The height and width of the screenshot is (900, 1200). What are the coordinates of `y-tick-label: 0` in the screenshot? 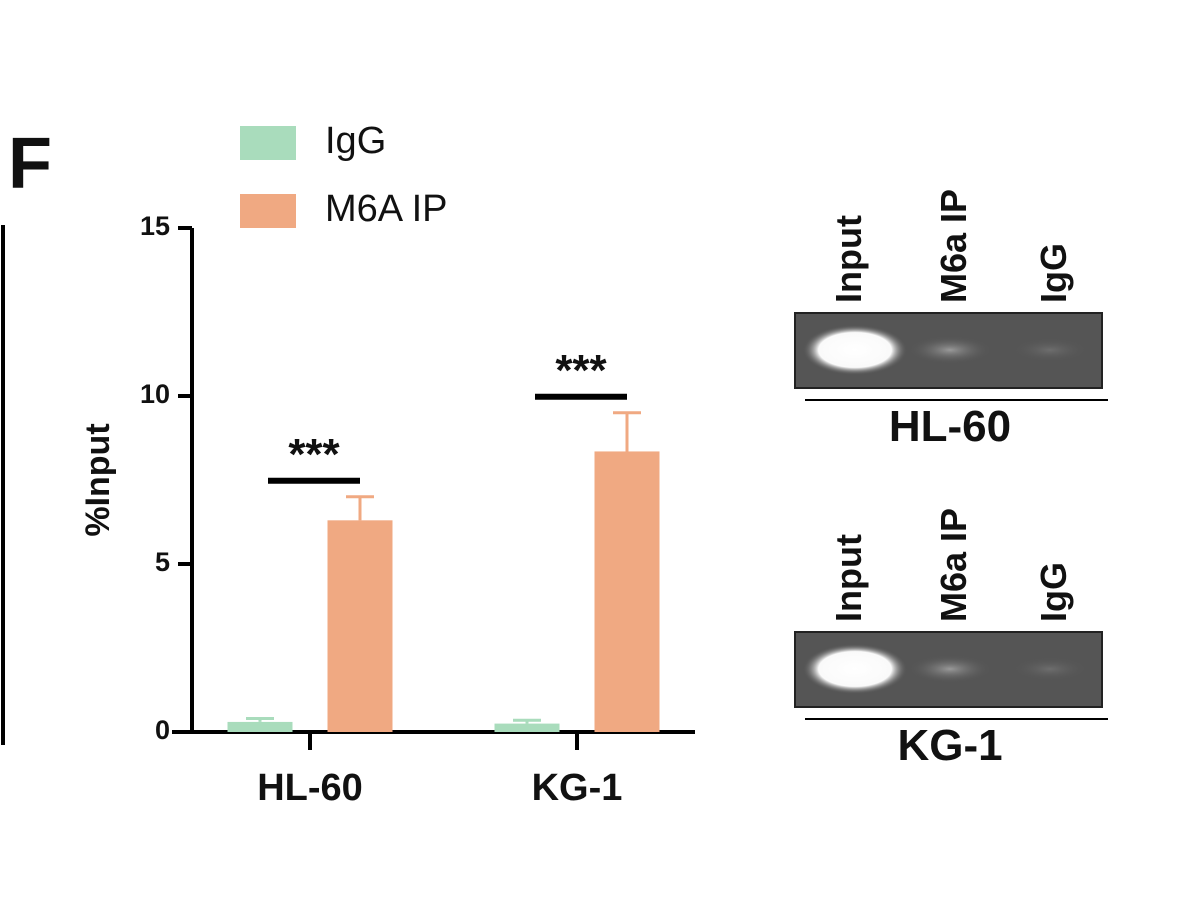 It's located at (162, 730).